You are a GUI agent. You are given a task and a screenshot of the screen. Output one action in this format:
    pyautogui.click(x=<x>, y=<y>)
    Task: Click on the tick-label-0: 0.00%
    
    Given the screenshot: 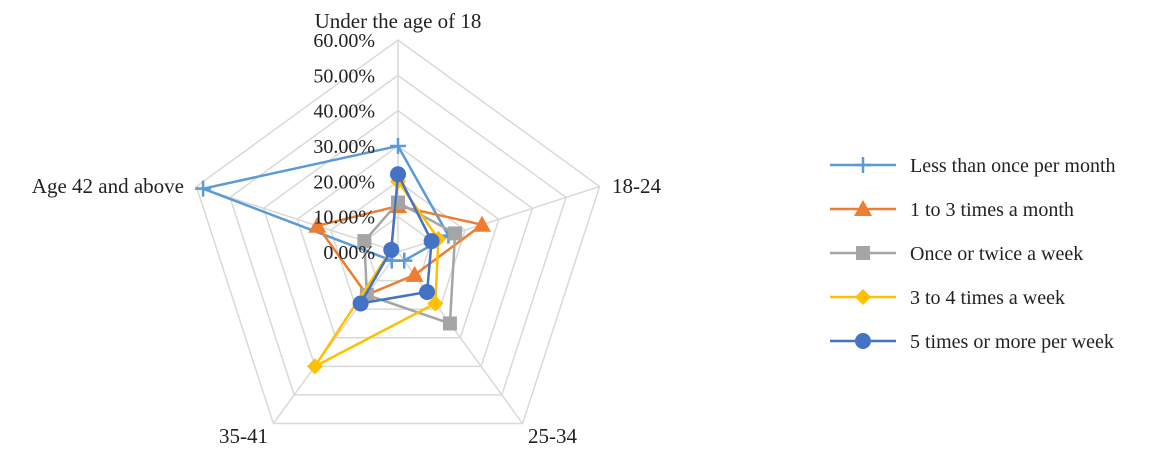 What is the action you would take?
    pyautogui.click(x=349, y=253)
    